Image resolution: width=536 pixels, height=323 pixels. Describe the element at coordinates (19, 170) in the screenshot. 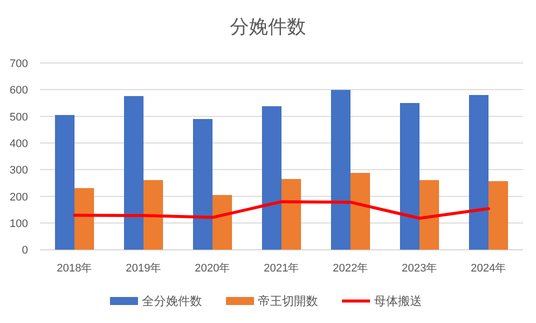

I see `y-tick-label: 300` at that location.